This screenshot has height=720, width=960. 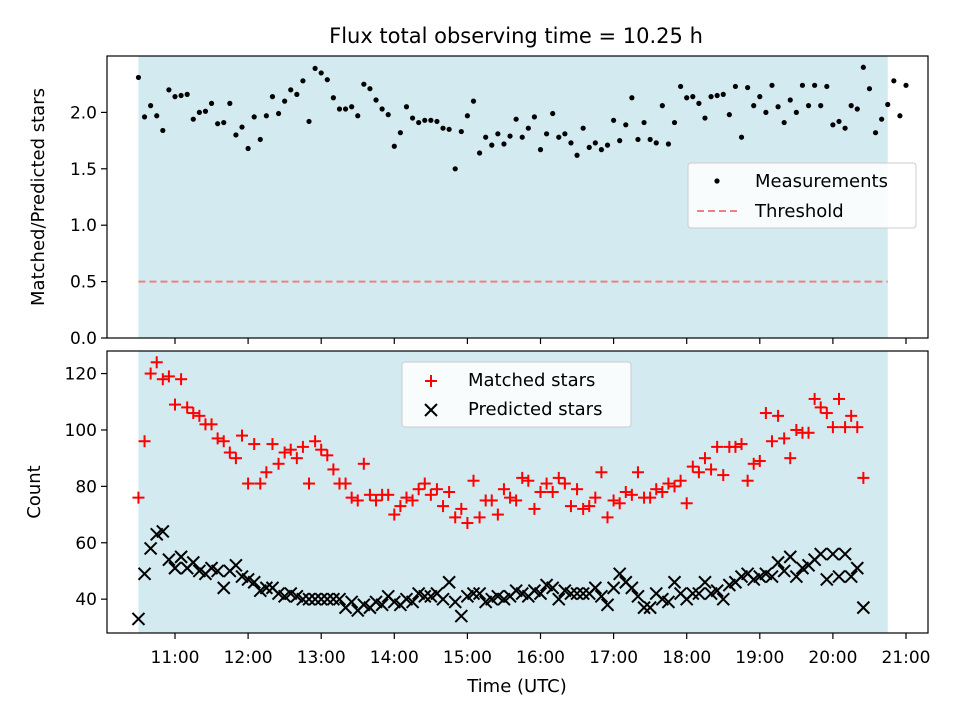 I want to click on x-tick-label: 13:00, so click(x=321, y=658).